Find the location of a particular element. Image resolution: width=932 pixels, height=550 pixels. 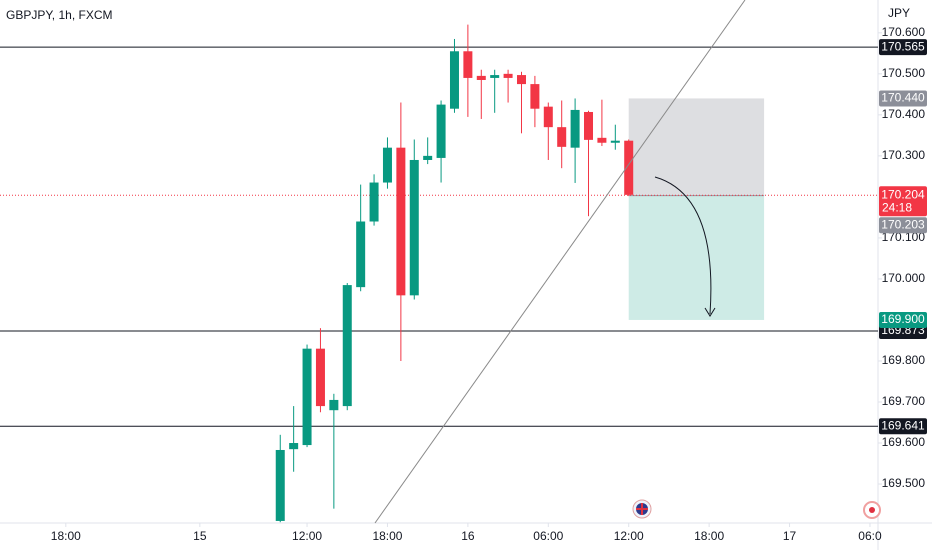

y-tick-label: 170.100 is located at coordinates (904, 237).